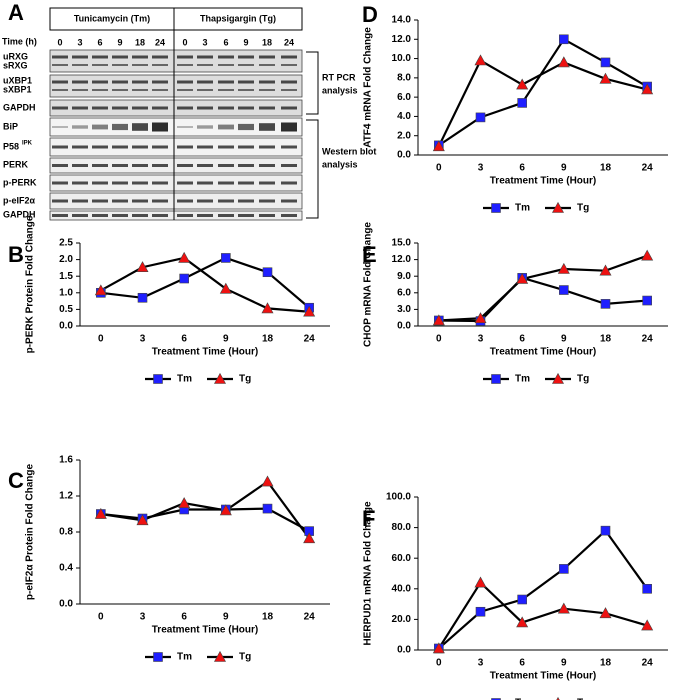 The image size is (684, 700). I want to click on row-label: uRXG, so click(15, 56).